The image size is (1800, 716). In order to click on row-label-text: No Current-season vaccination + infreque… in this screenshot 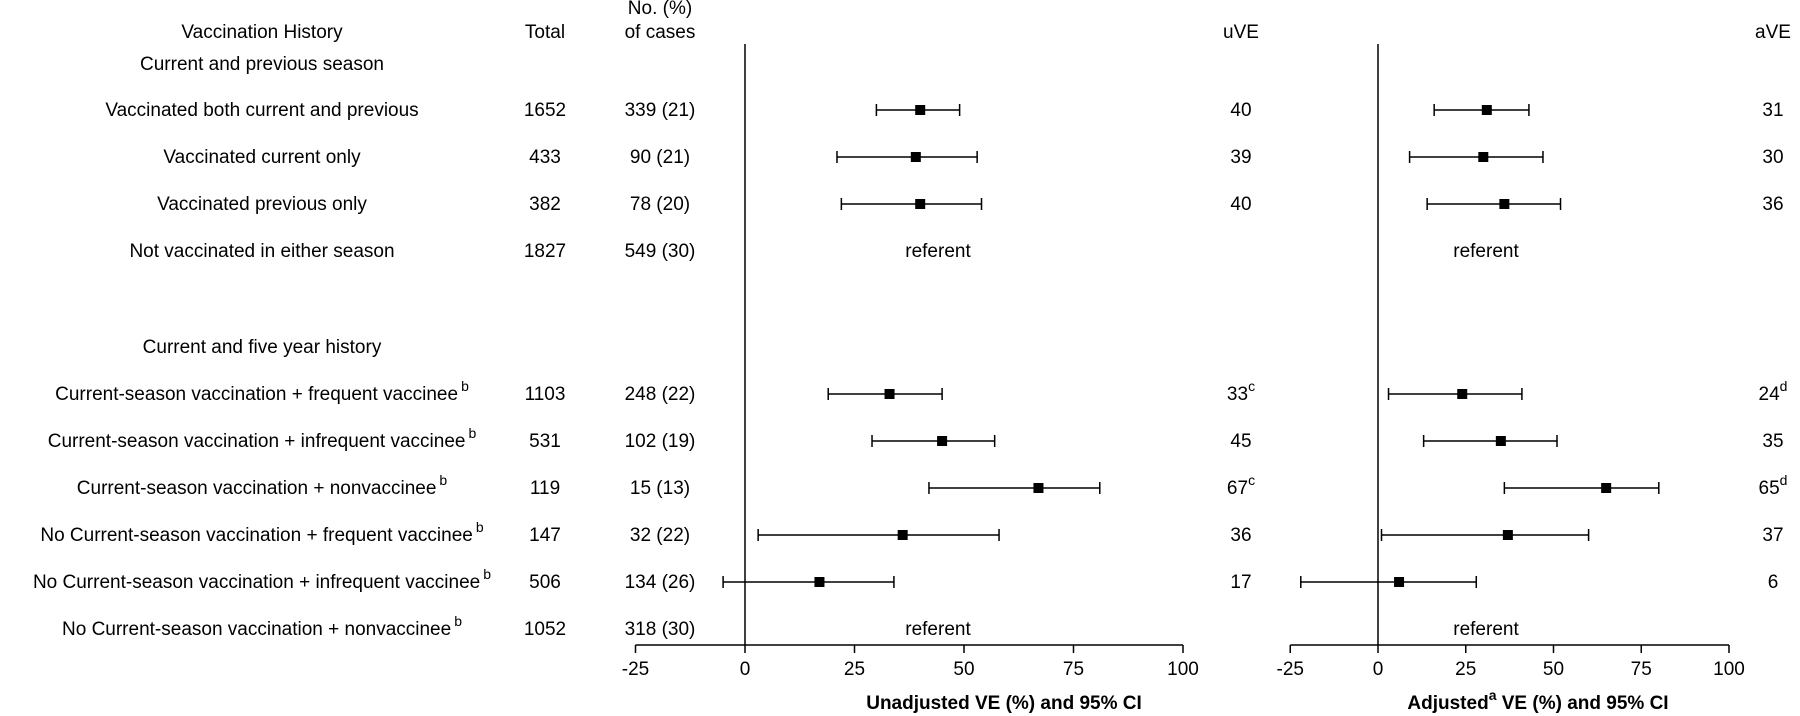, I will do `click(256, 582)`.